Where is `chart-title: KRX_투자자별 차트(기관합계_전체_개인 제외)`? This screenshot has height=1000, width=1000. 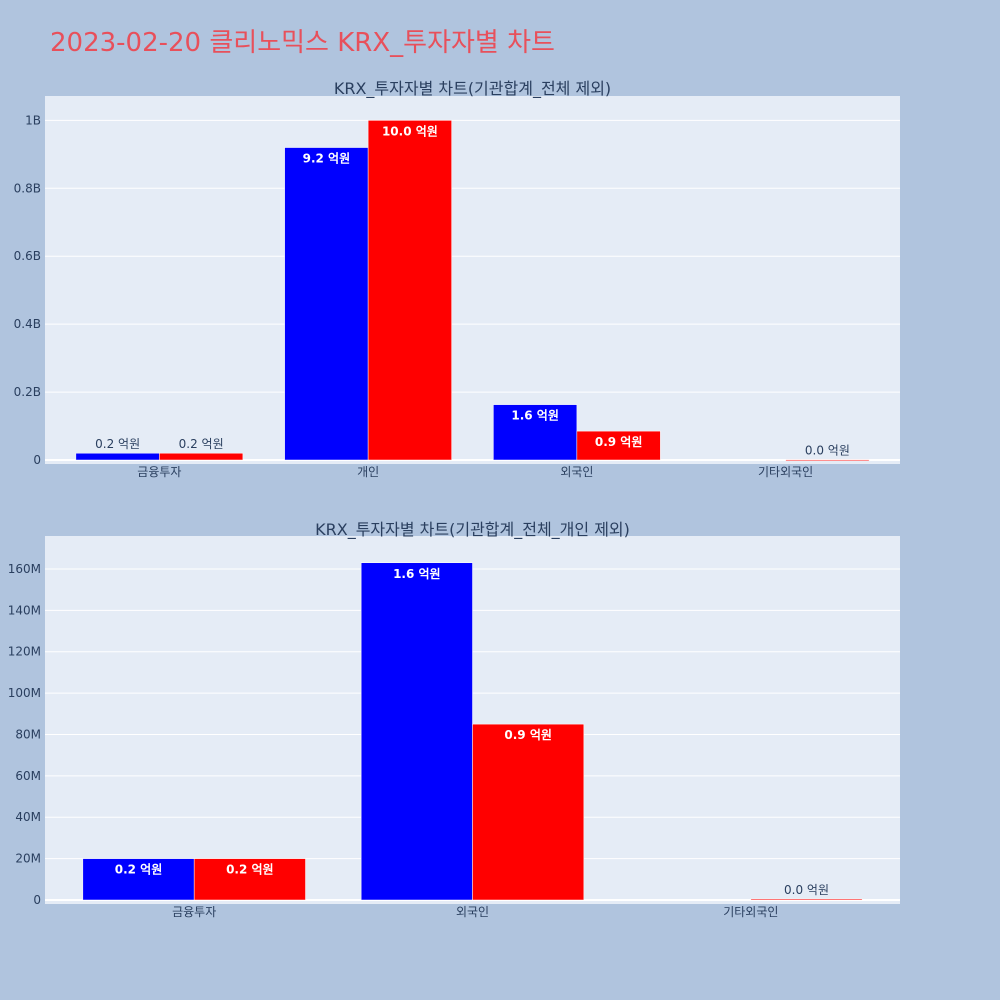 chart-title: KRX_투자자별 차트(기관합계_전체_개인 제외) is located at coordinates (472, 530).